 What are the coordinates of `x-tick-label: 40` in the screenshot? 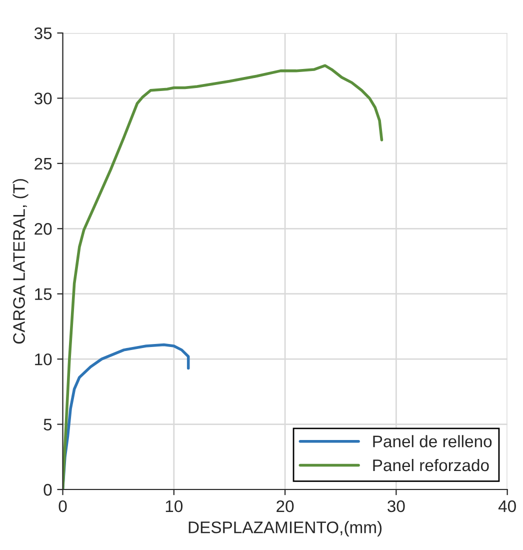 It's located at (507, 506).